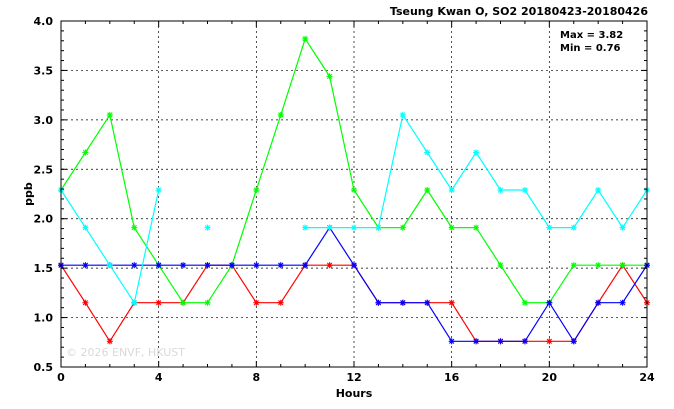 This screenshot has height=409, width=674. I want to click on y-tick-label: 1.5, so click(44, 268).